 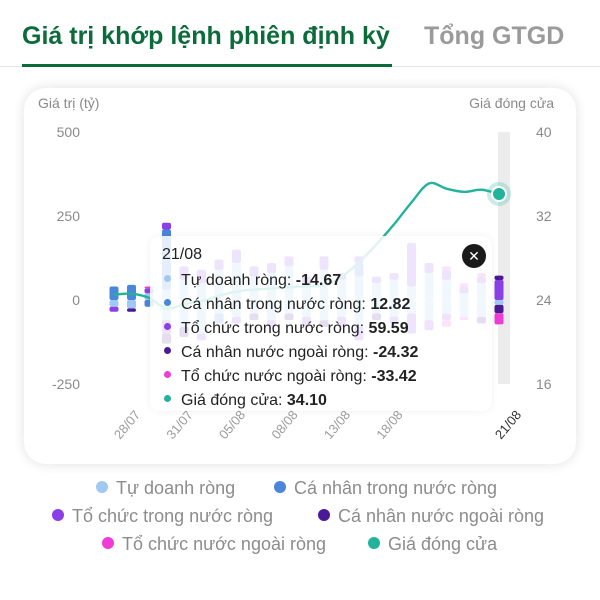 I want to click on y-tick-right: 32, so click(x=544, y=216).